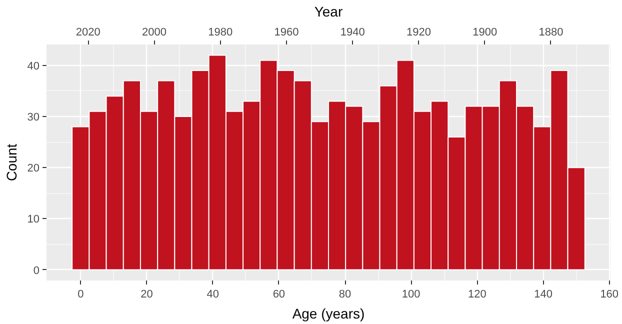 The height and width of the screenshot is (324, 622). Describe the element at coordinates (345, 294) in the screenshot. I see `x-tick-label: 80` at that location.